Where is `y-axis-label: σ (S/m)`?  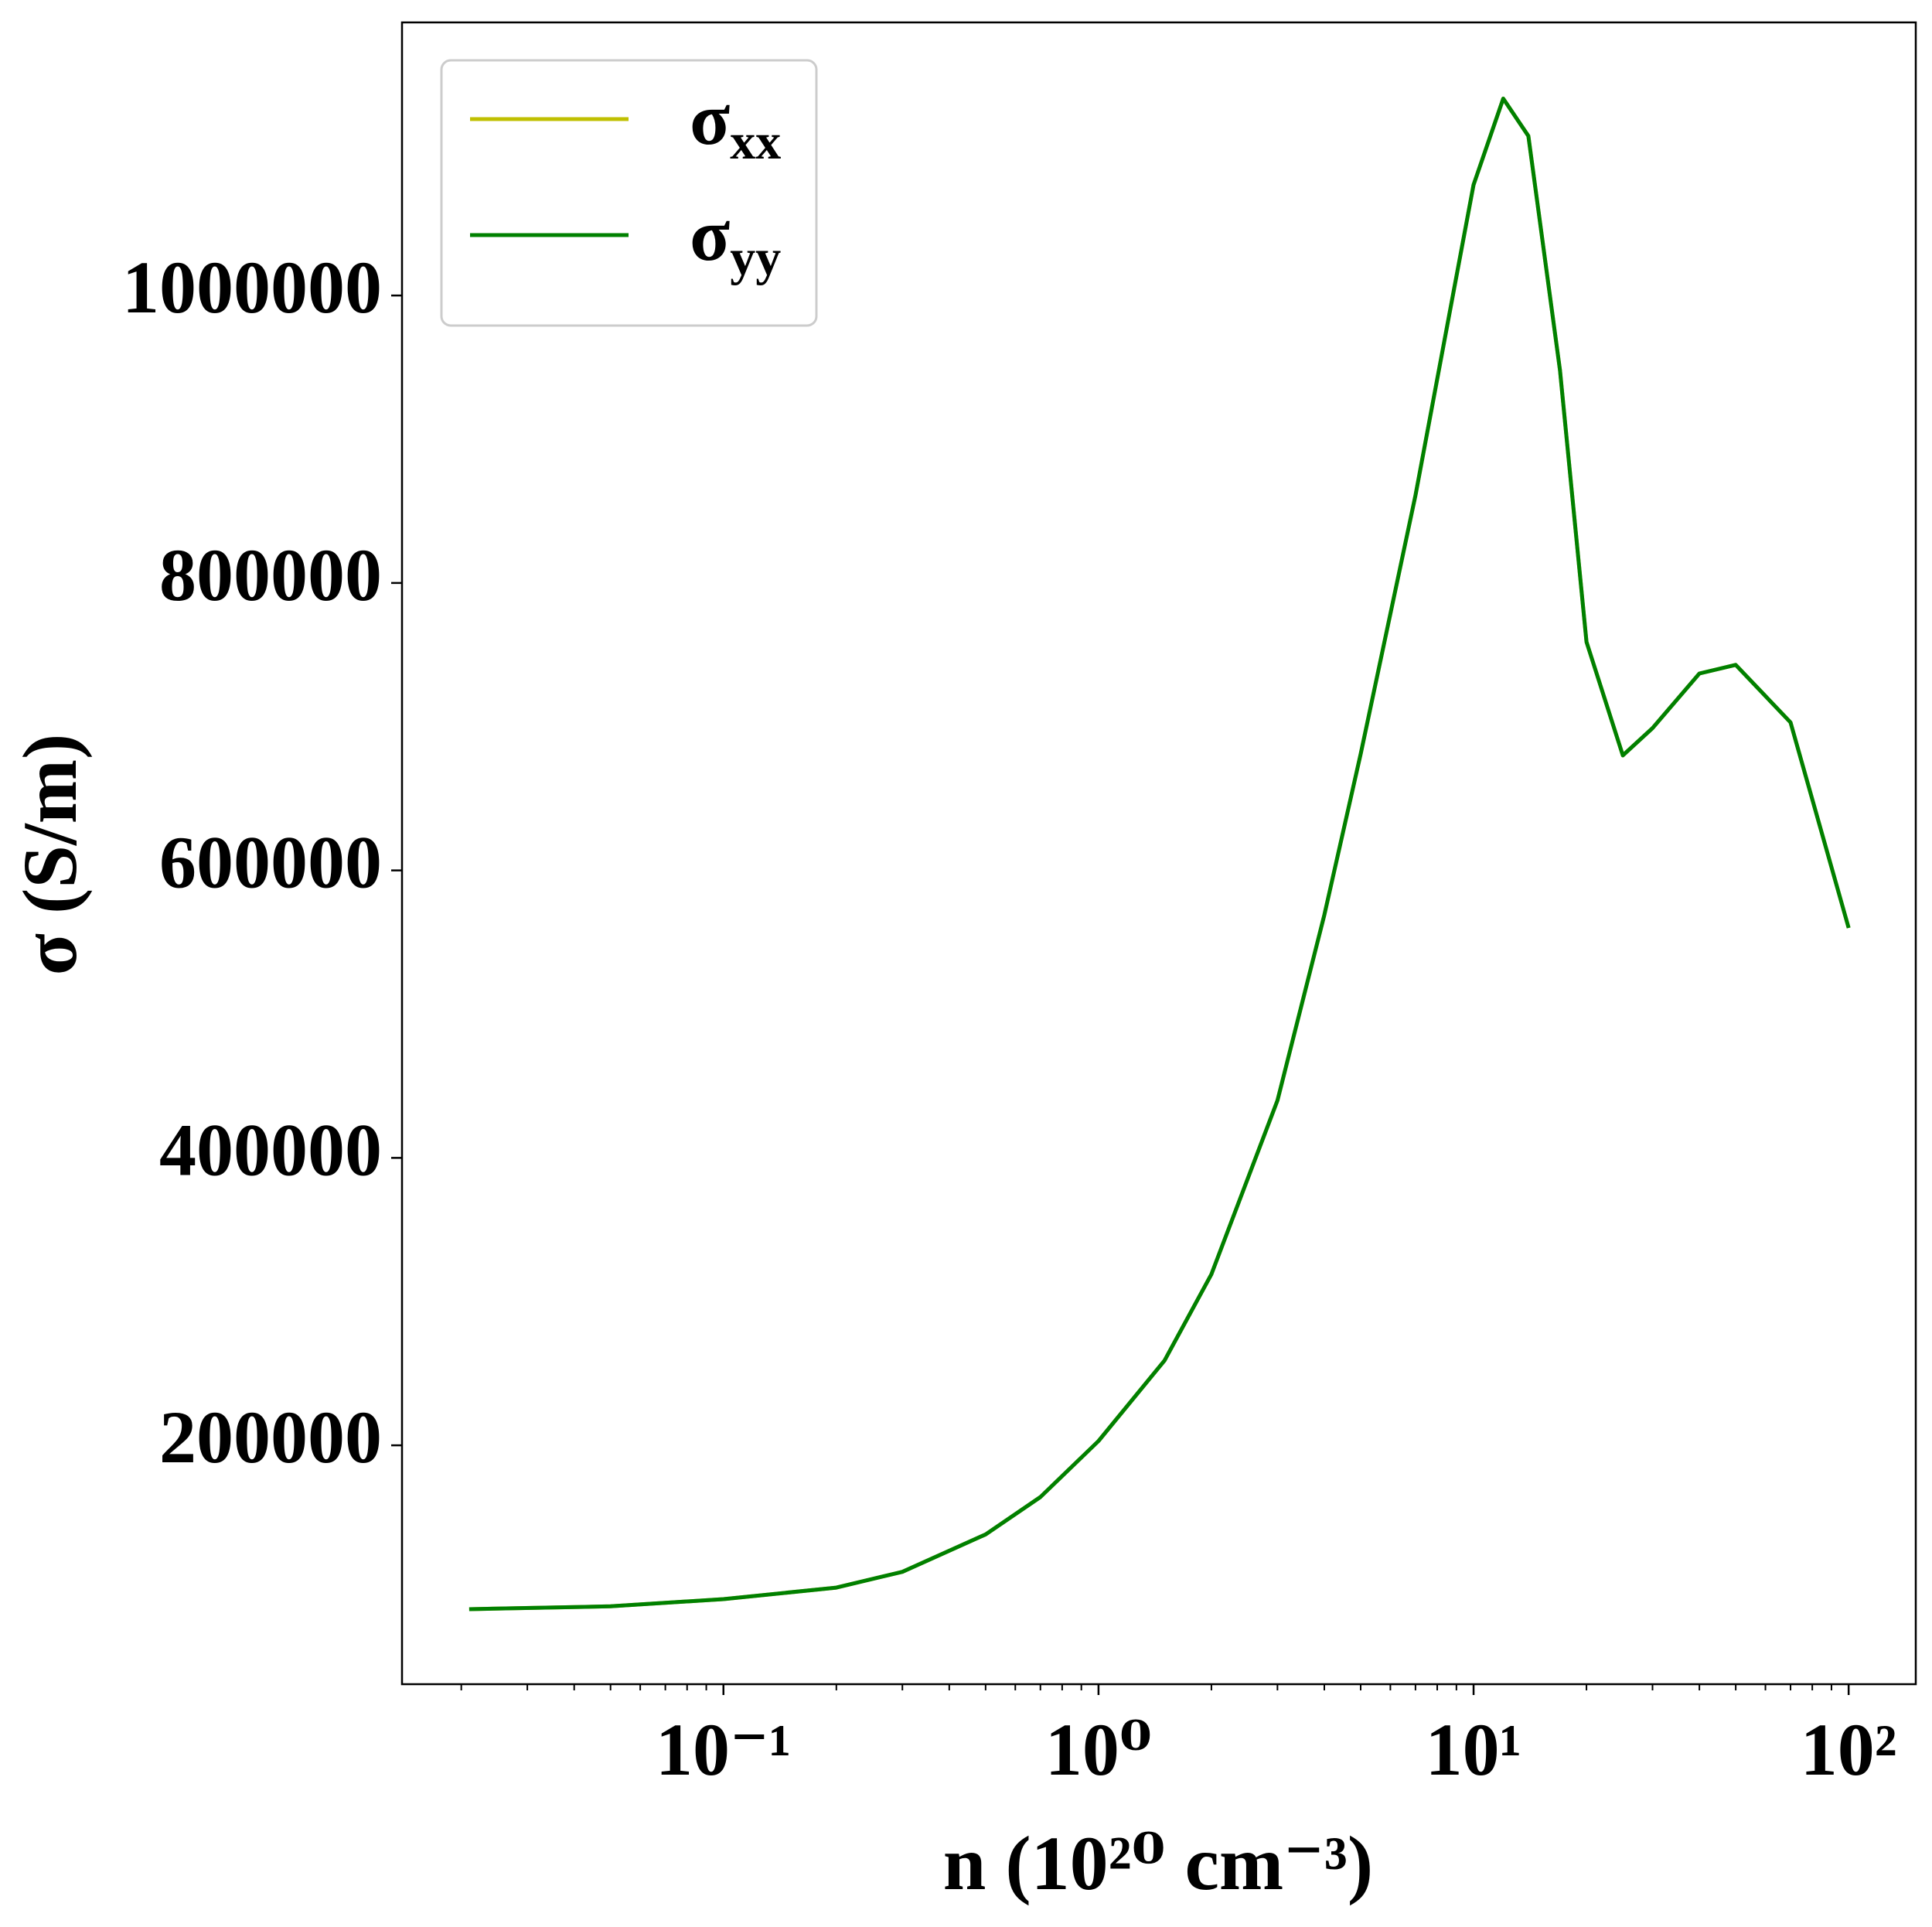 y-axis-label: σ (S/m) is located at coordinates (50, 855).